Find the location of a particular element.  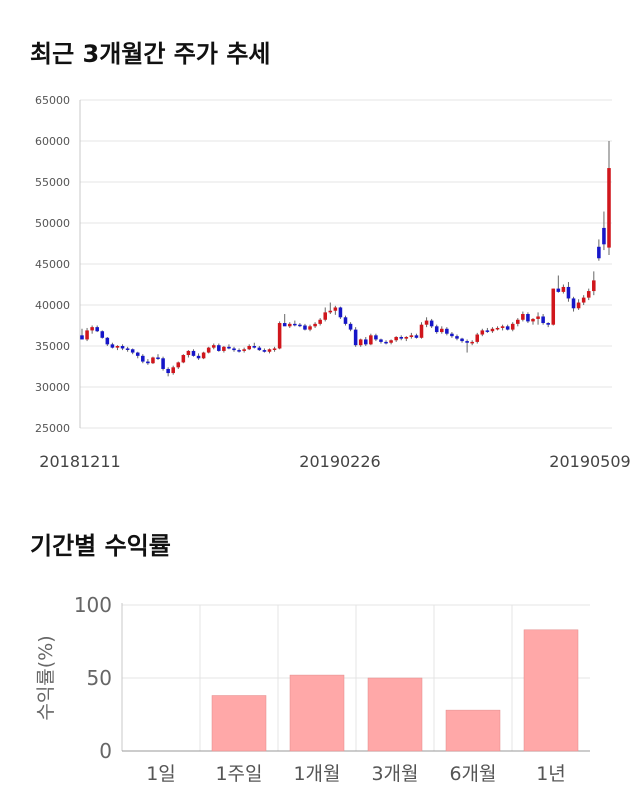

x-tick-label: 6개월 is located at coordinates (472, 774).